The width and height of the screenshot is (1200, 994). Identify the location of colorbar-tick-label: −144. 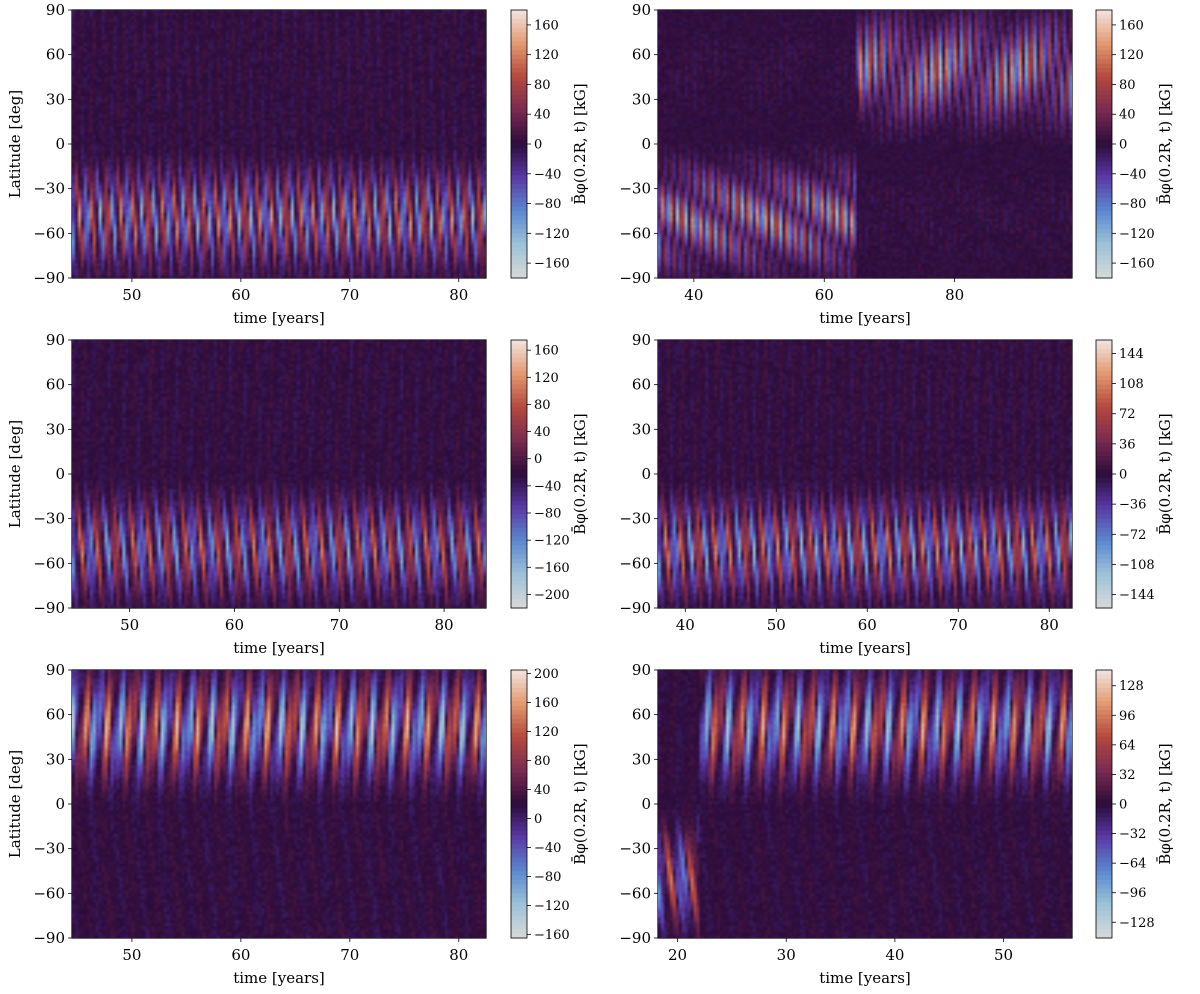
(1137, 595).